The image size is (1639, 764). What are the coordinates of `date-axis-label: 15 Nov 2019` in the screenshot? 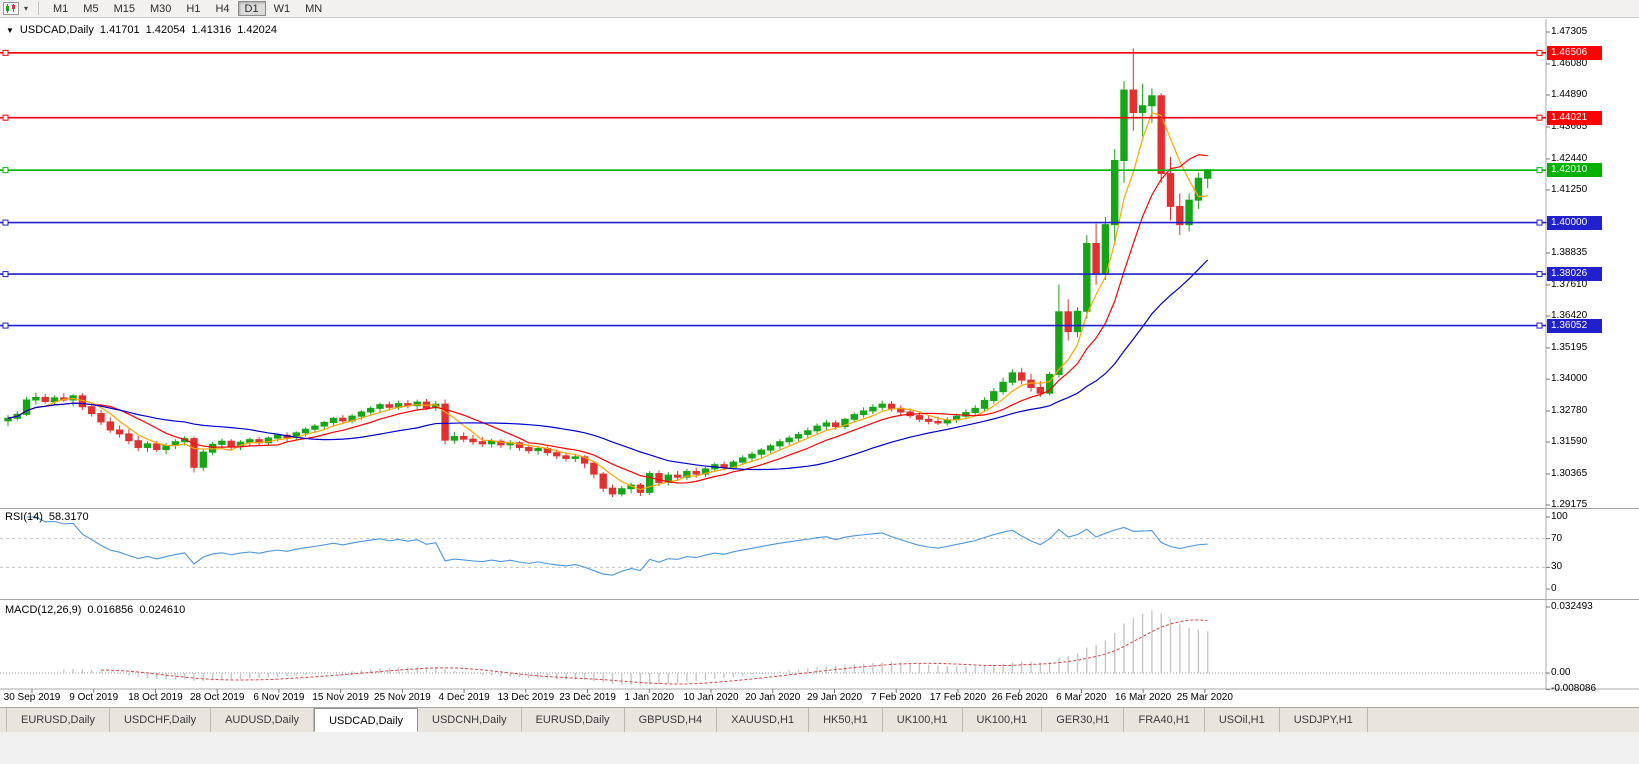 It's located at (340, 697).